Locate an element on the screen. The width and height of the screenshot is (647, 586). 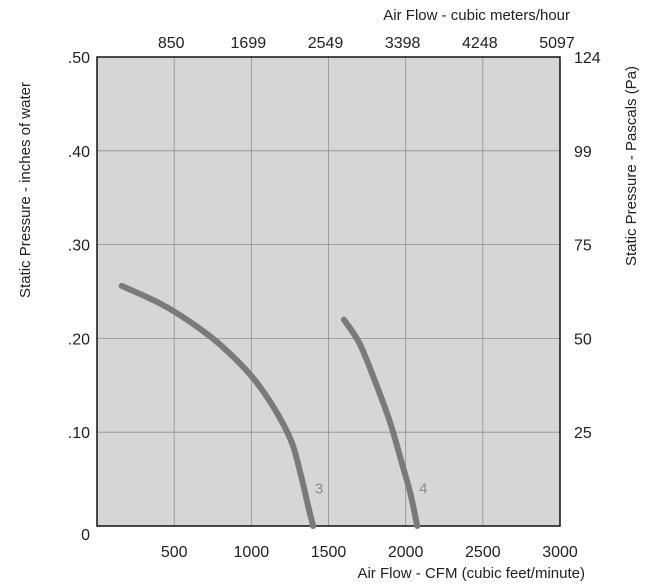
series-3-line is located at coordinates (217, 405).